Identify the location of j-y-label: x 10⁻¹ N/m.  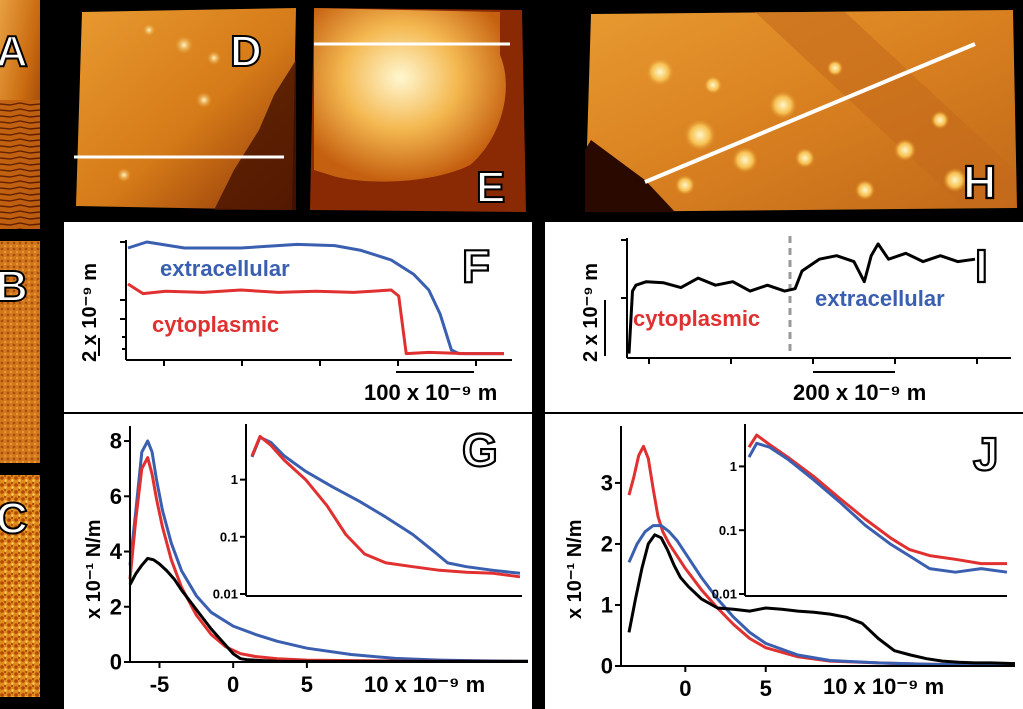
(575, 569).